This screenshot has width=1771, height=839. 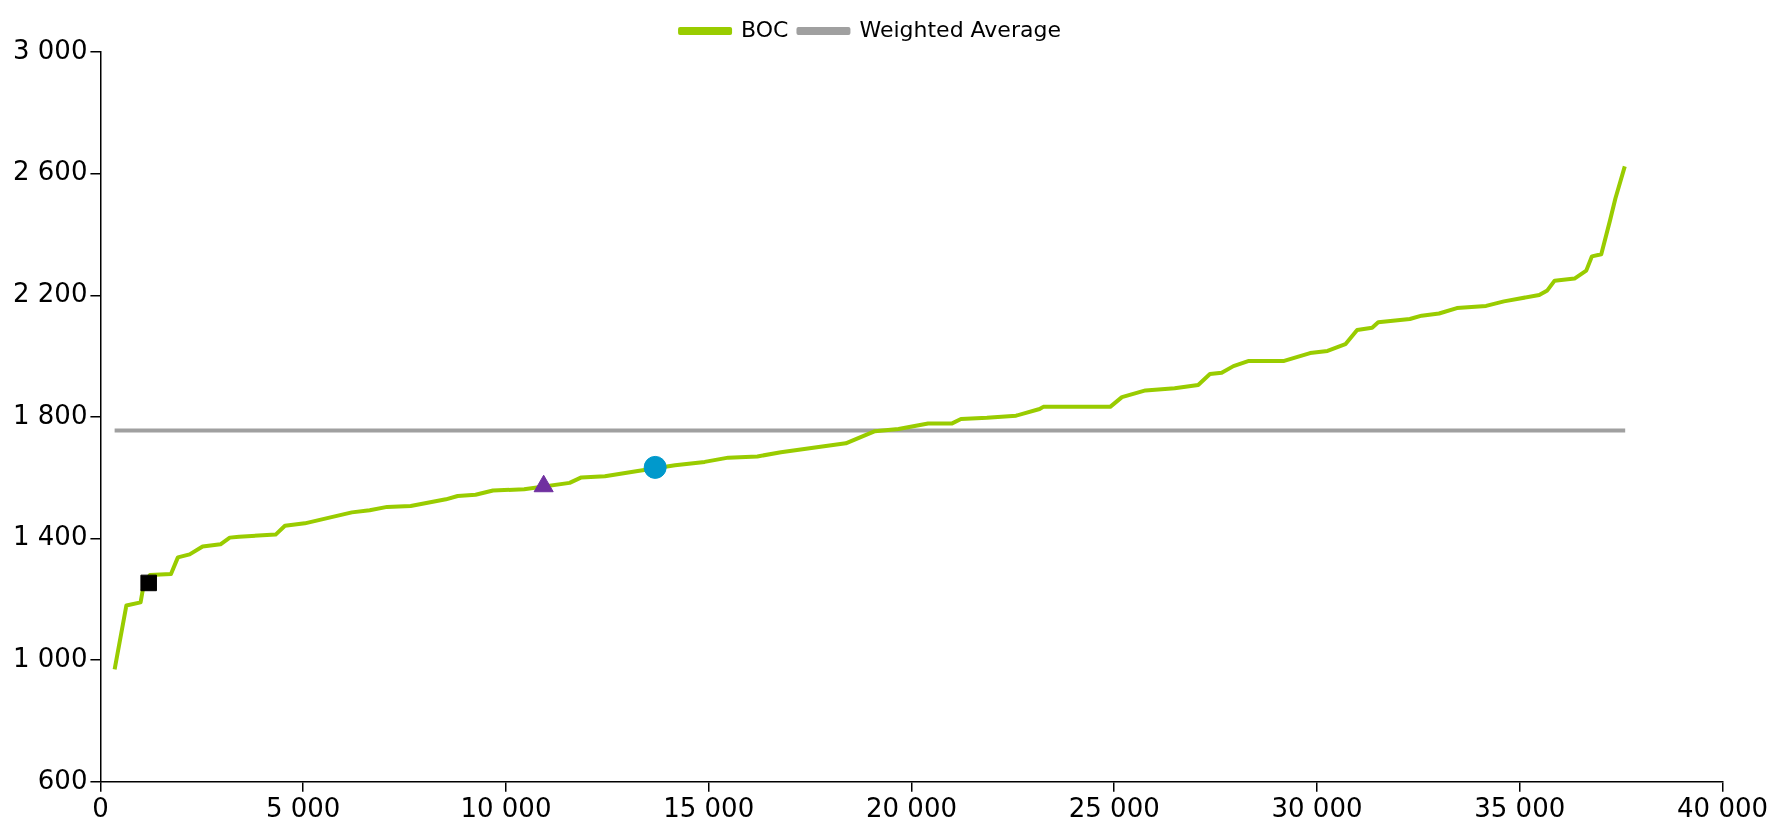 What do you see at coordinates (50, 536) in the screenshot?
I see `y-tick-label: 1 400` at bounding box center [50, 536].